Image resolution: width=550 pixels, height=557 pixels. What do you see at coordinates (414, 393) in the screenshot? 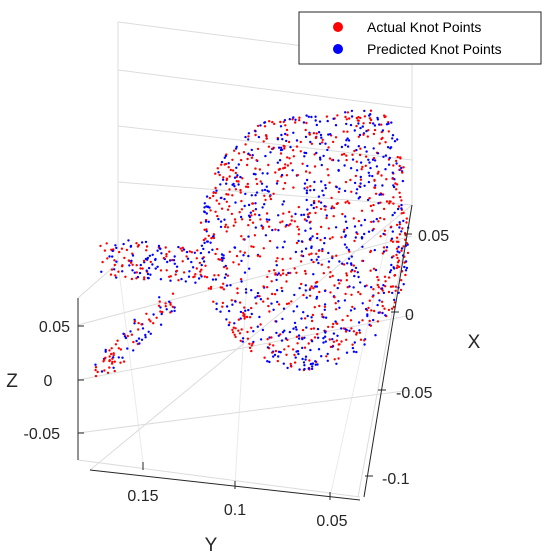
I see `x-tick-label: -0.05` at bounding box center [414, 393].